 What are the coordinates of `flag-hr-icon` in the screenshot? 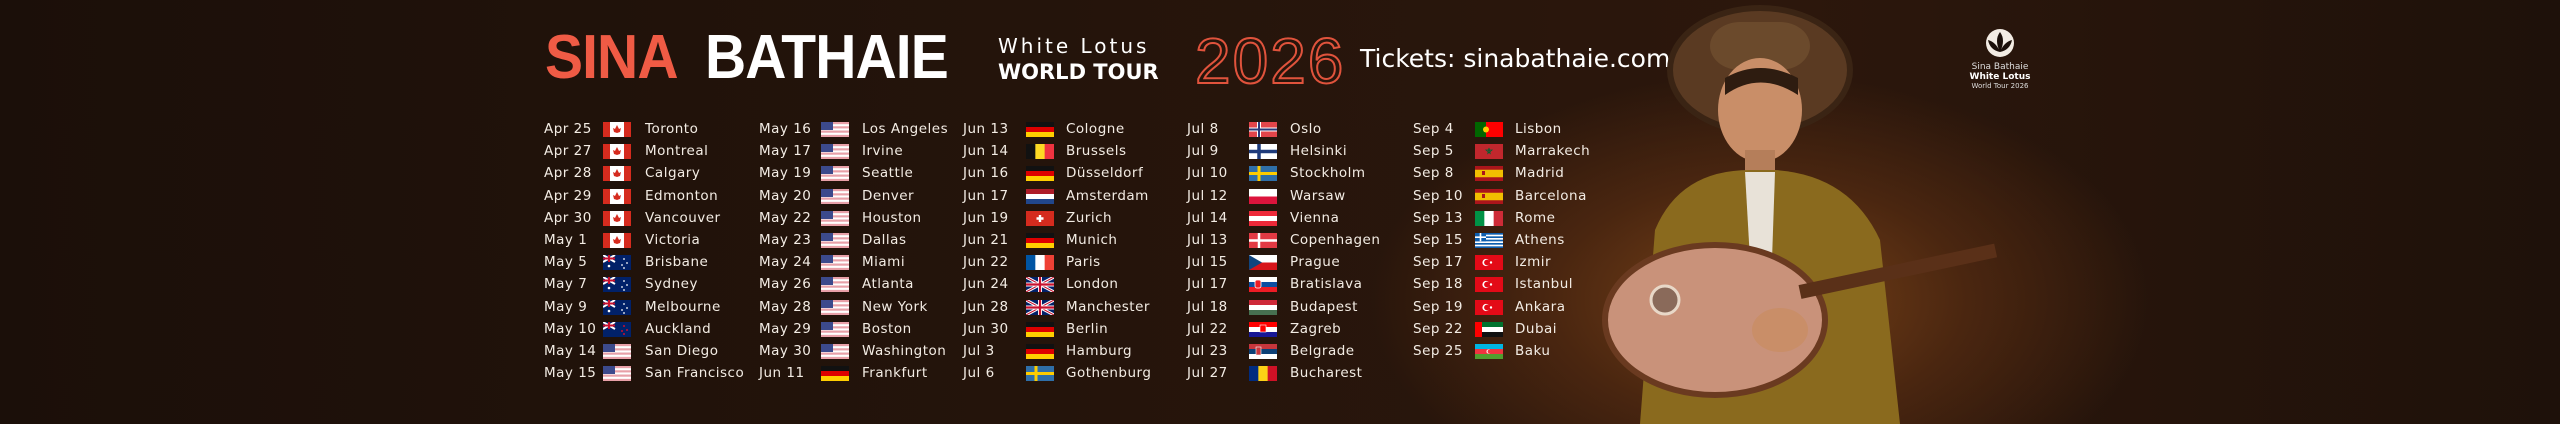 It's located at (1263, 329).